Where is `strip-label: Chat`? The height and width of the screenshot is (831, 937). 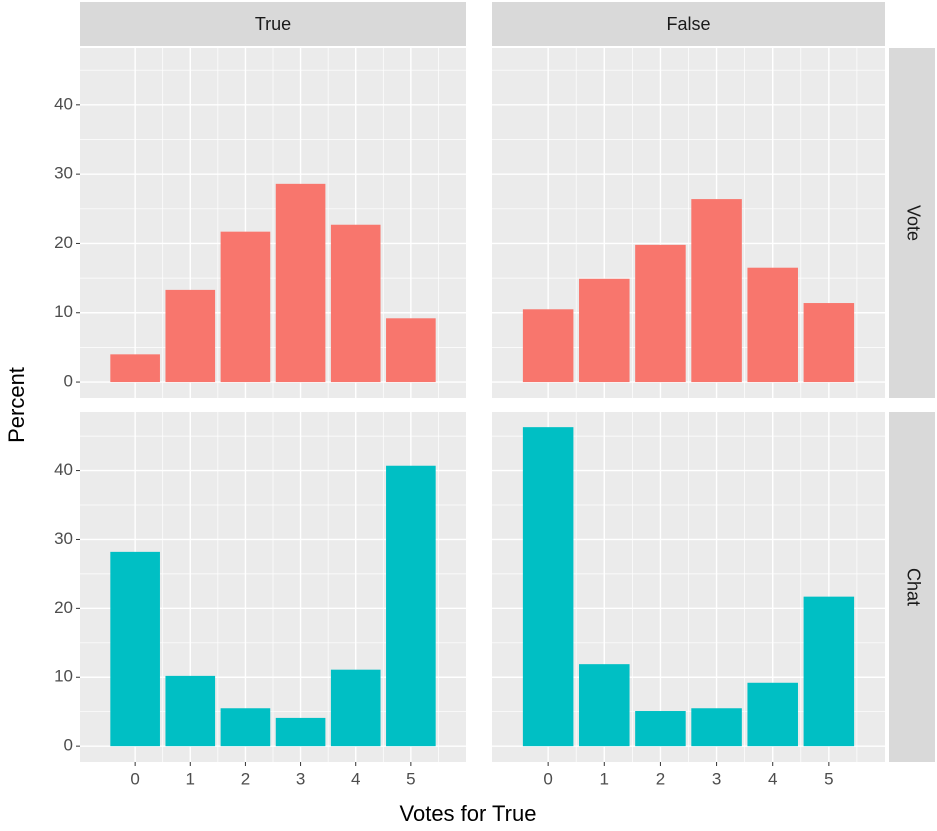 strip-label: Chat is located at coordinates (913, 587).